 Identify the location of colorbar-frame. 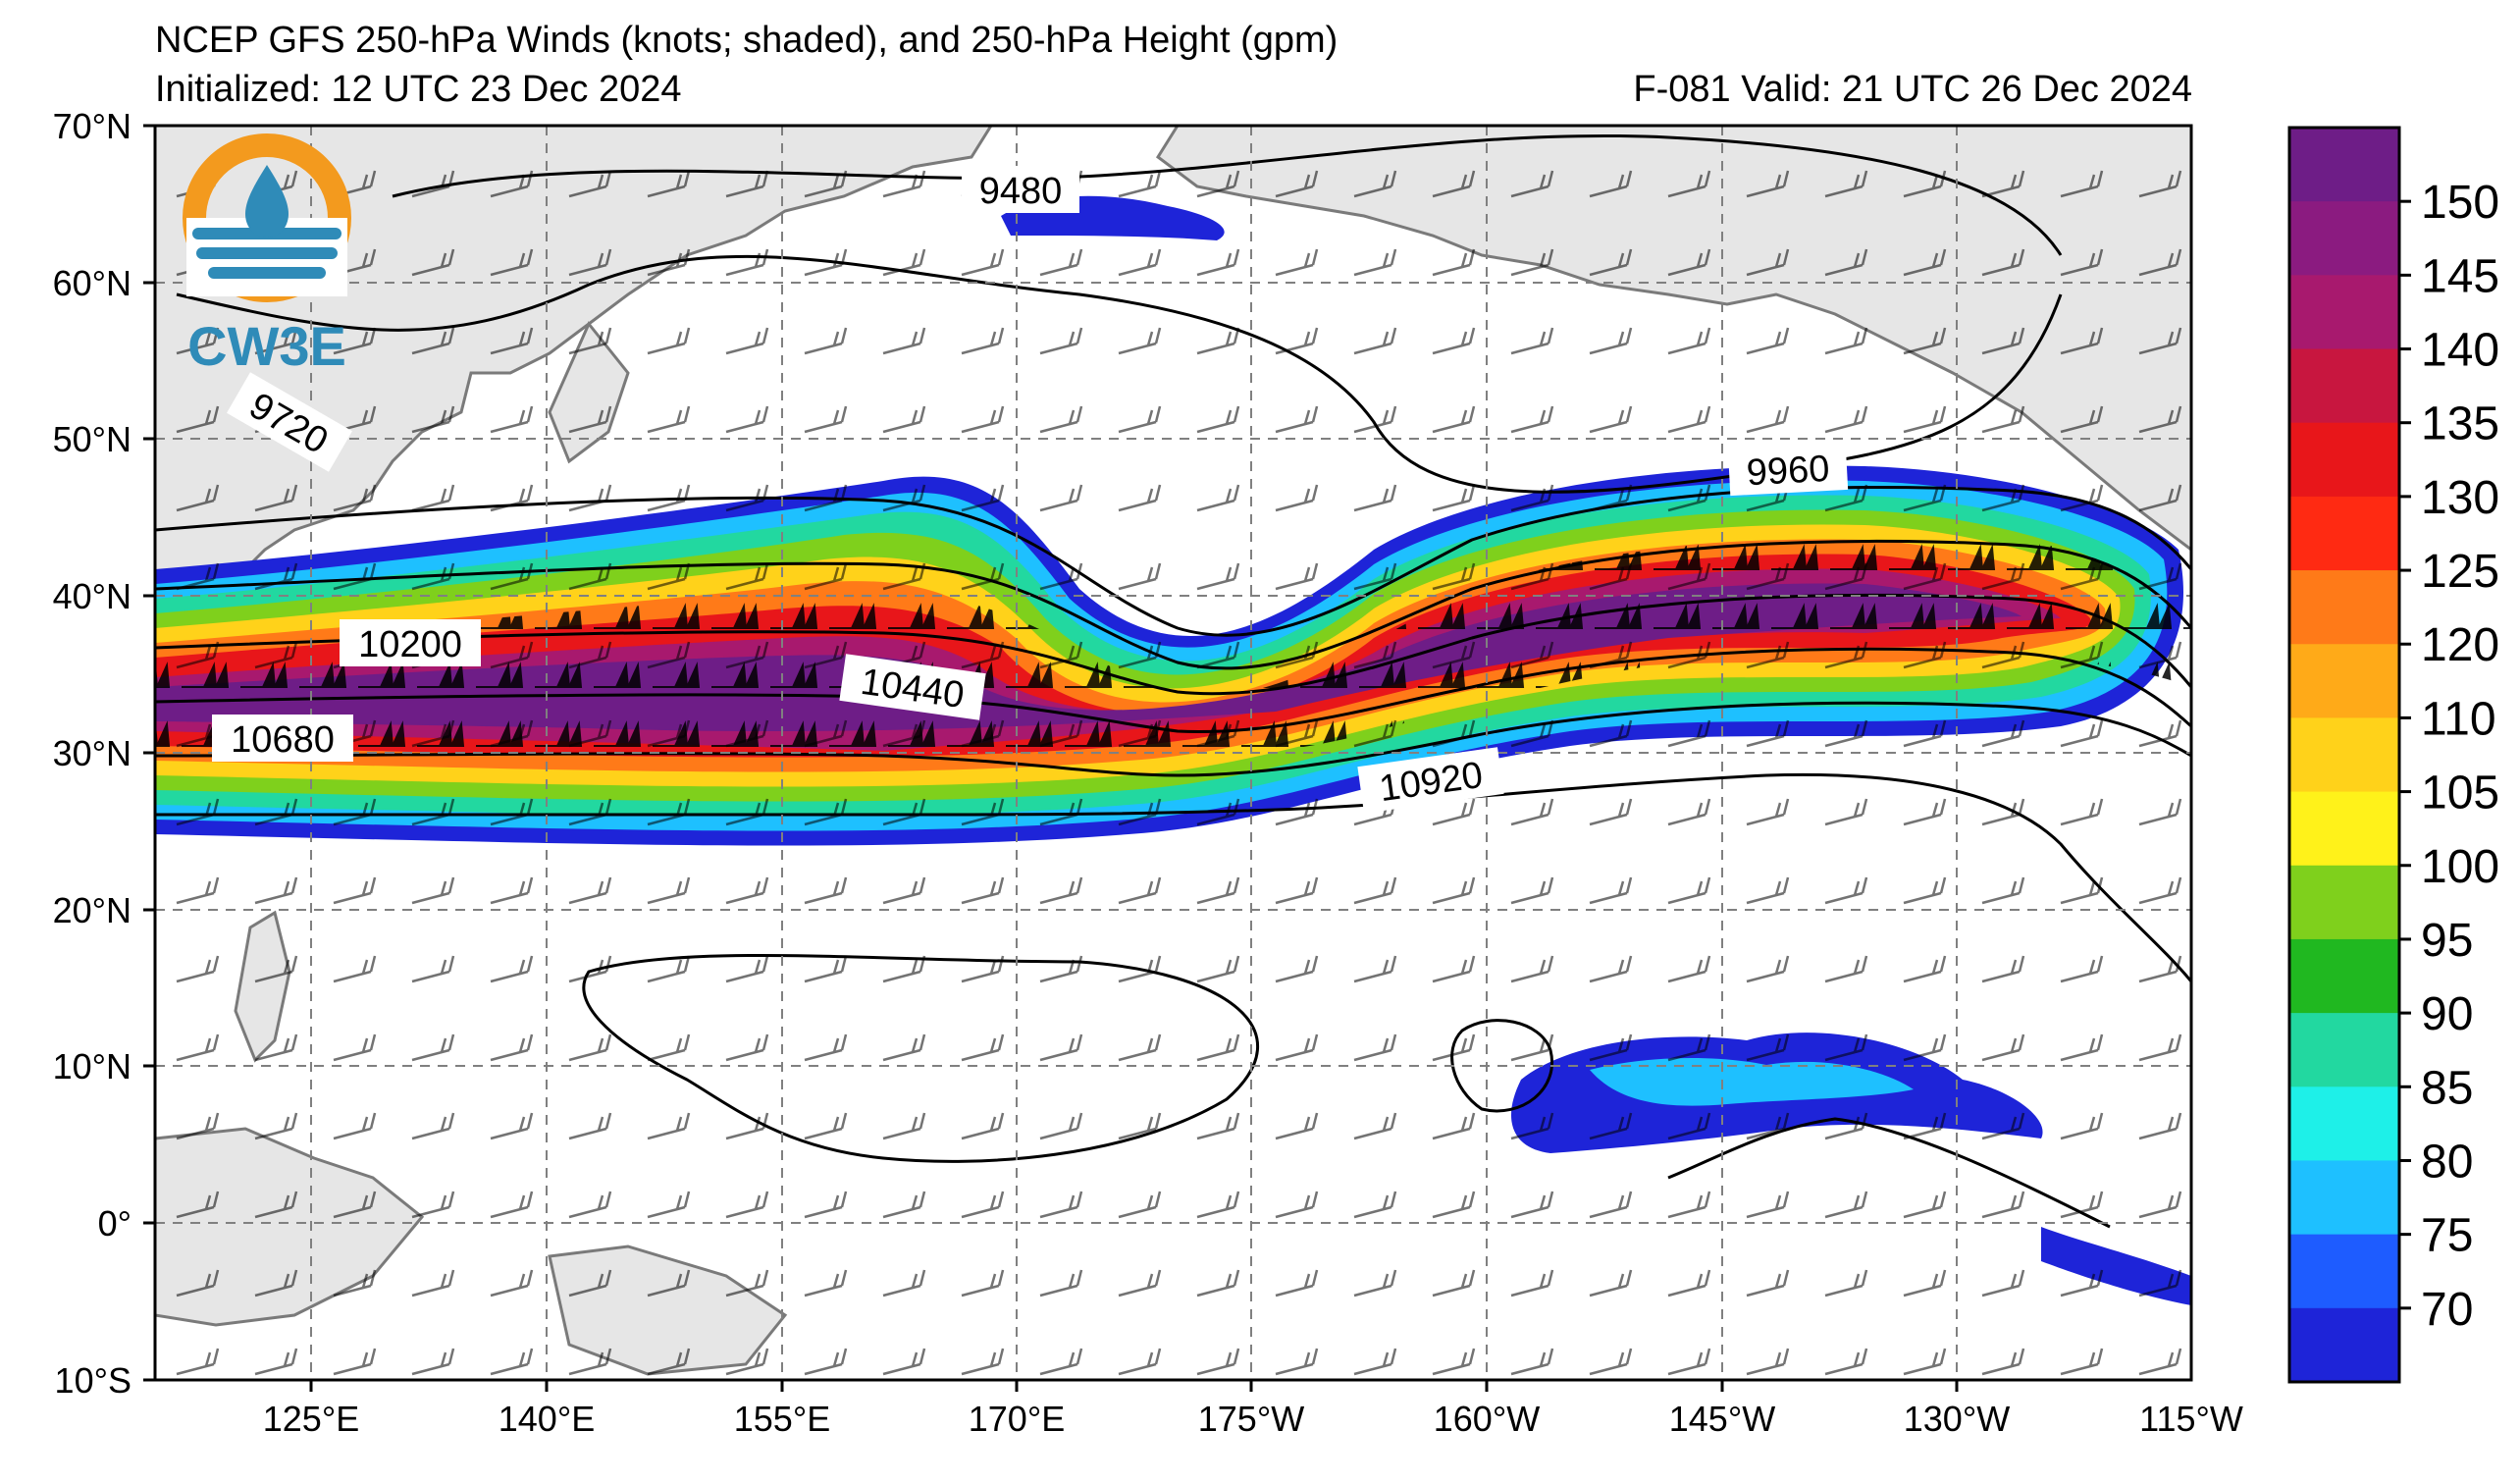
(2344, 755).